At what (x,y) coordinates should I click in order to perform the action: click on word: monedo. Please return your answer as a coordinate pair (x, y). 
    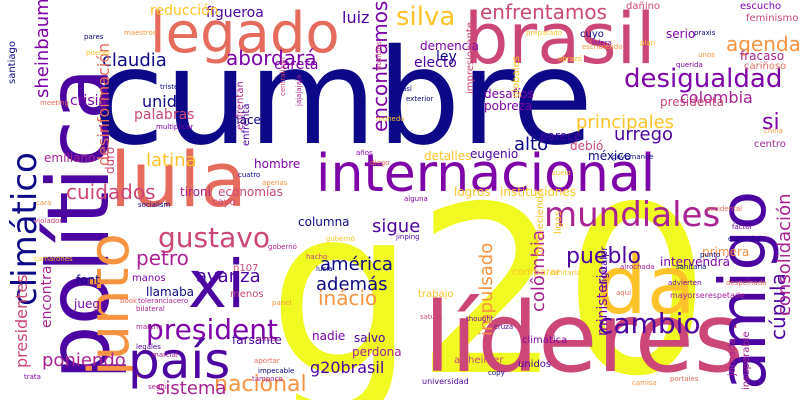
    Looking at the image, I should click on (390, 119).